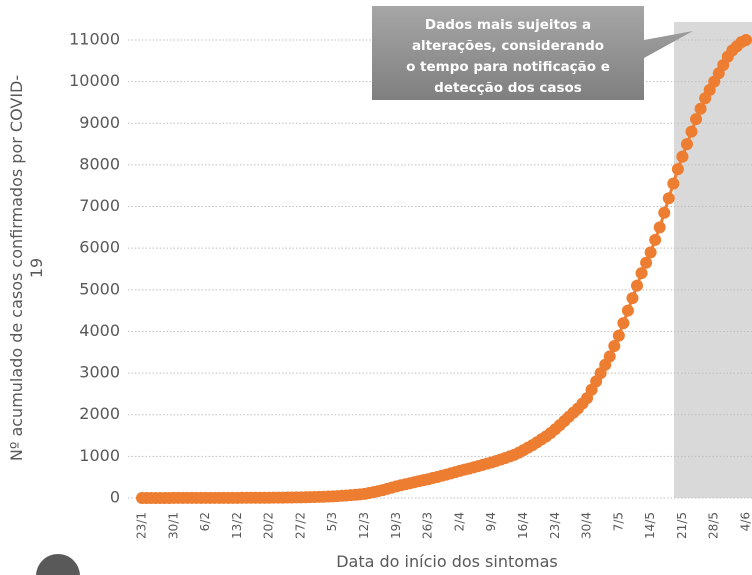 The width and height of the screenshot is (752, 575). Describe the element at coordinates (396, 525) in the screenshot. I see `x-tick-label: 19/3` at that location.